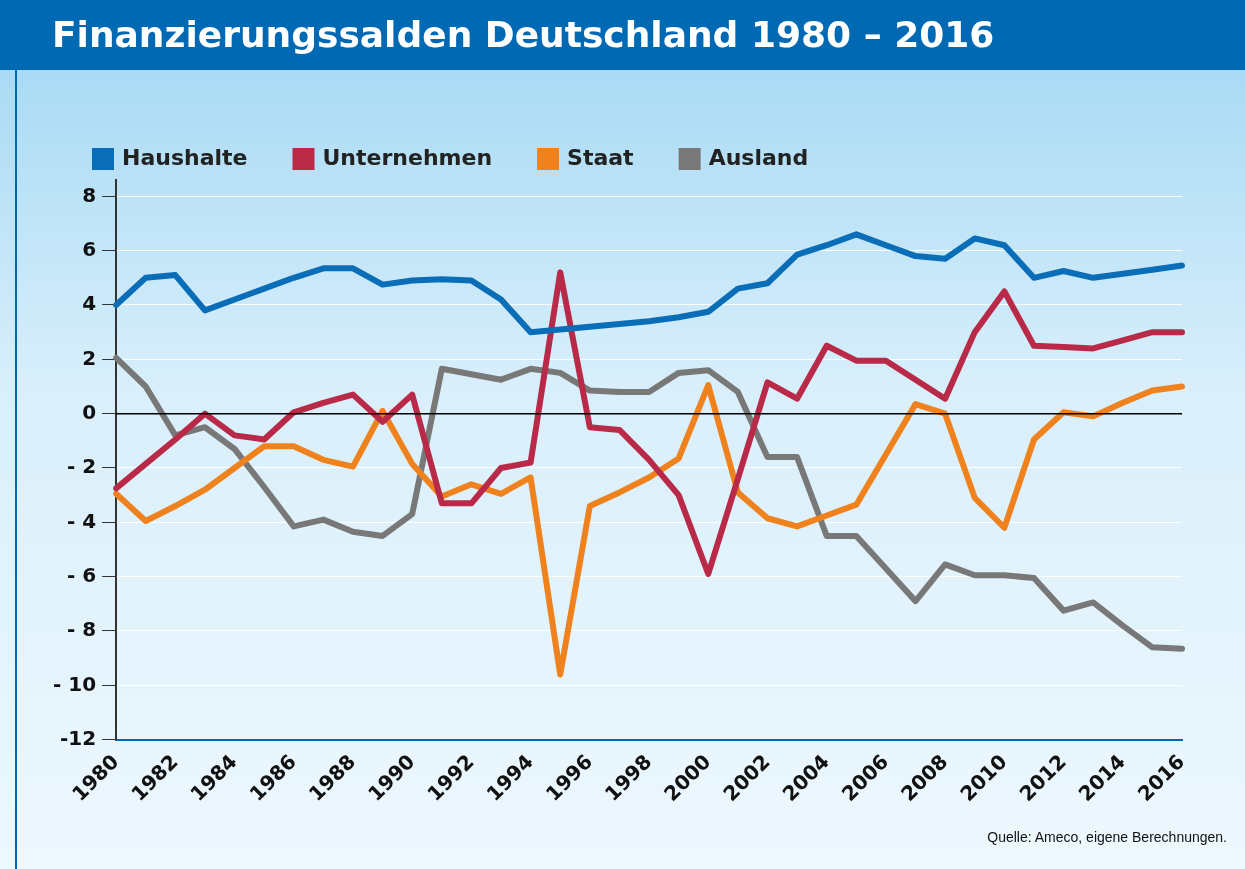 The image size is (1245, 869). What do you see at coordinates (89, 248) in the screenshot?
I see `y-tick-label: 6` at bounding box center [89, 248].